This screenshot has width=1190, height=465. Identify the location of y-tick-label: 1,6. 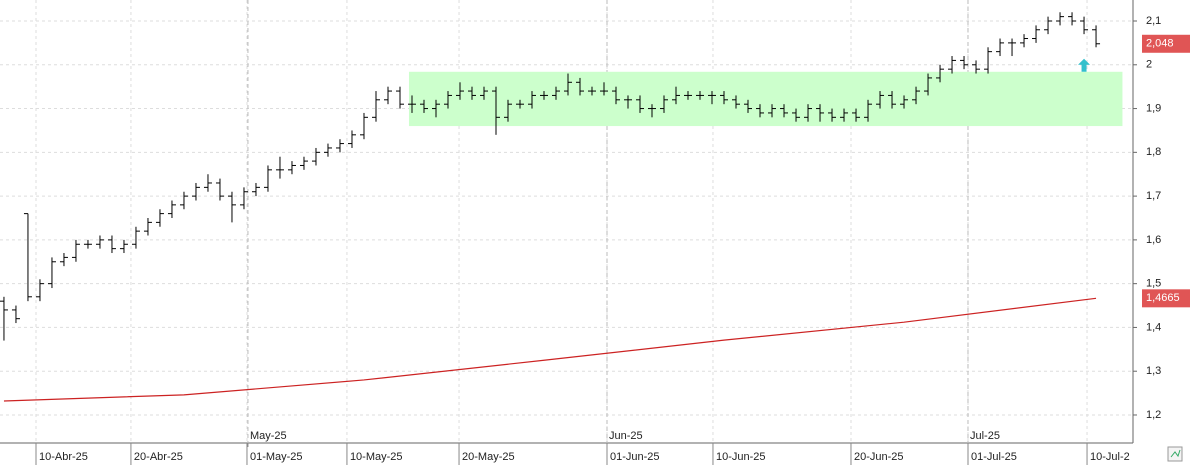
(1153, 240).